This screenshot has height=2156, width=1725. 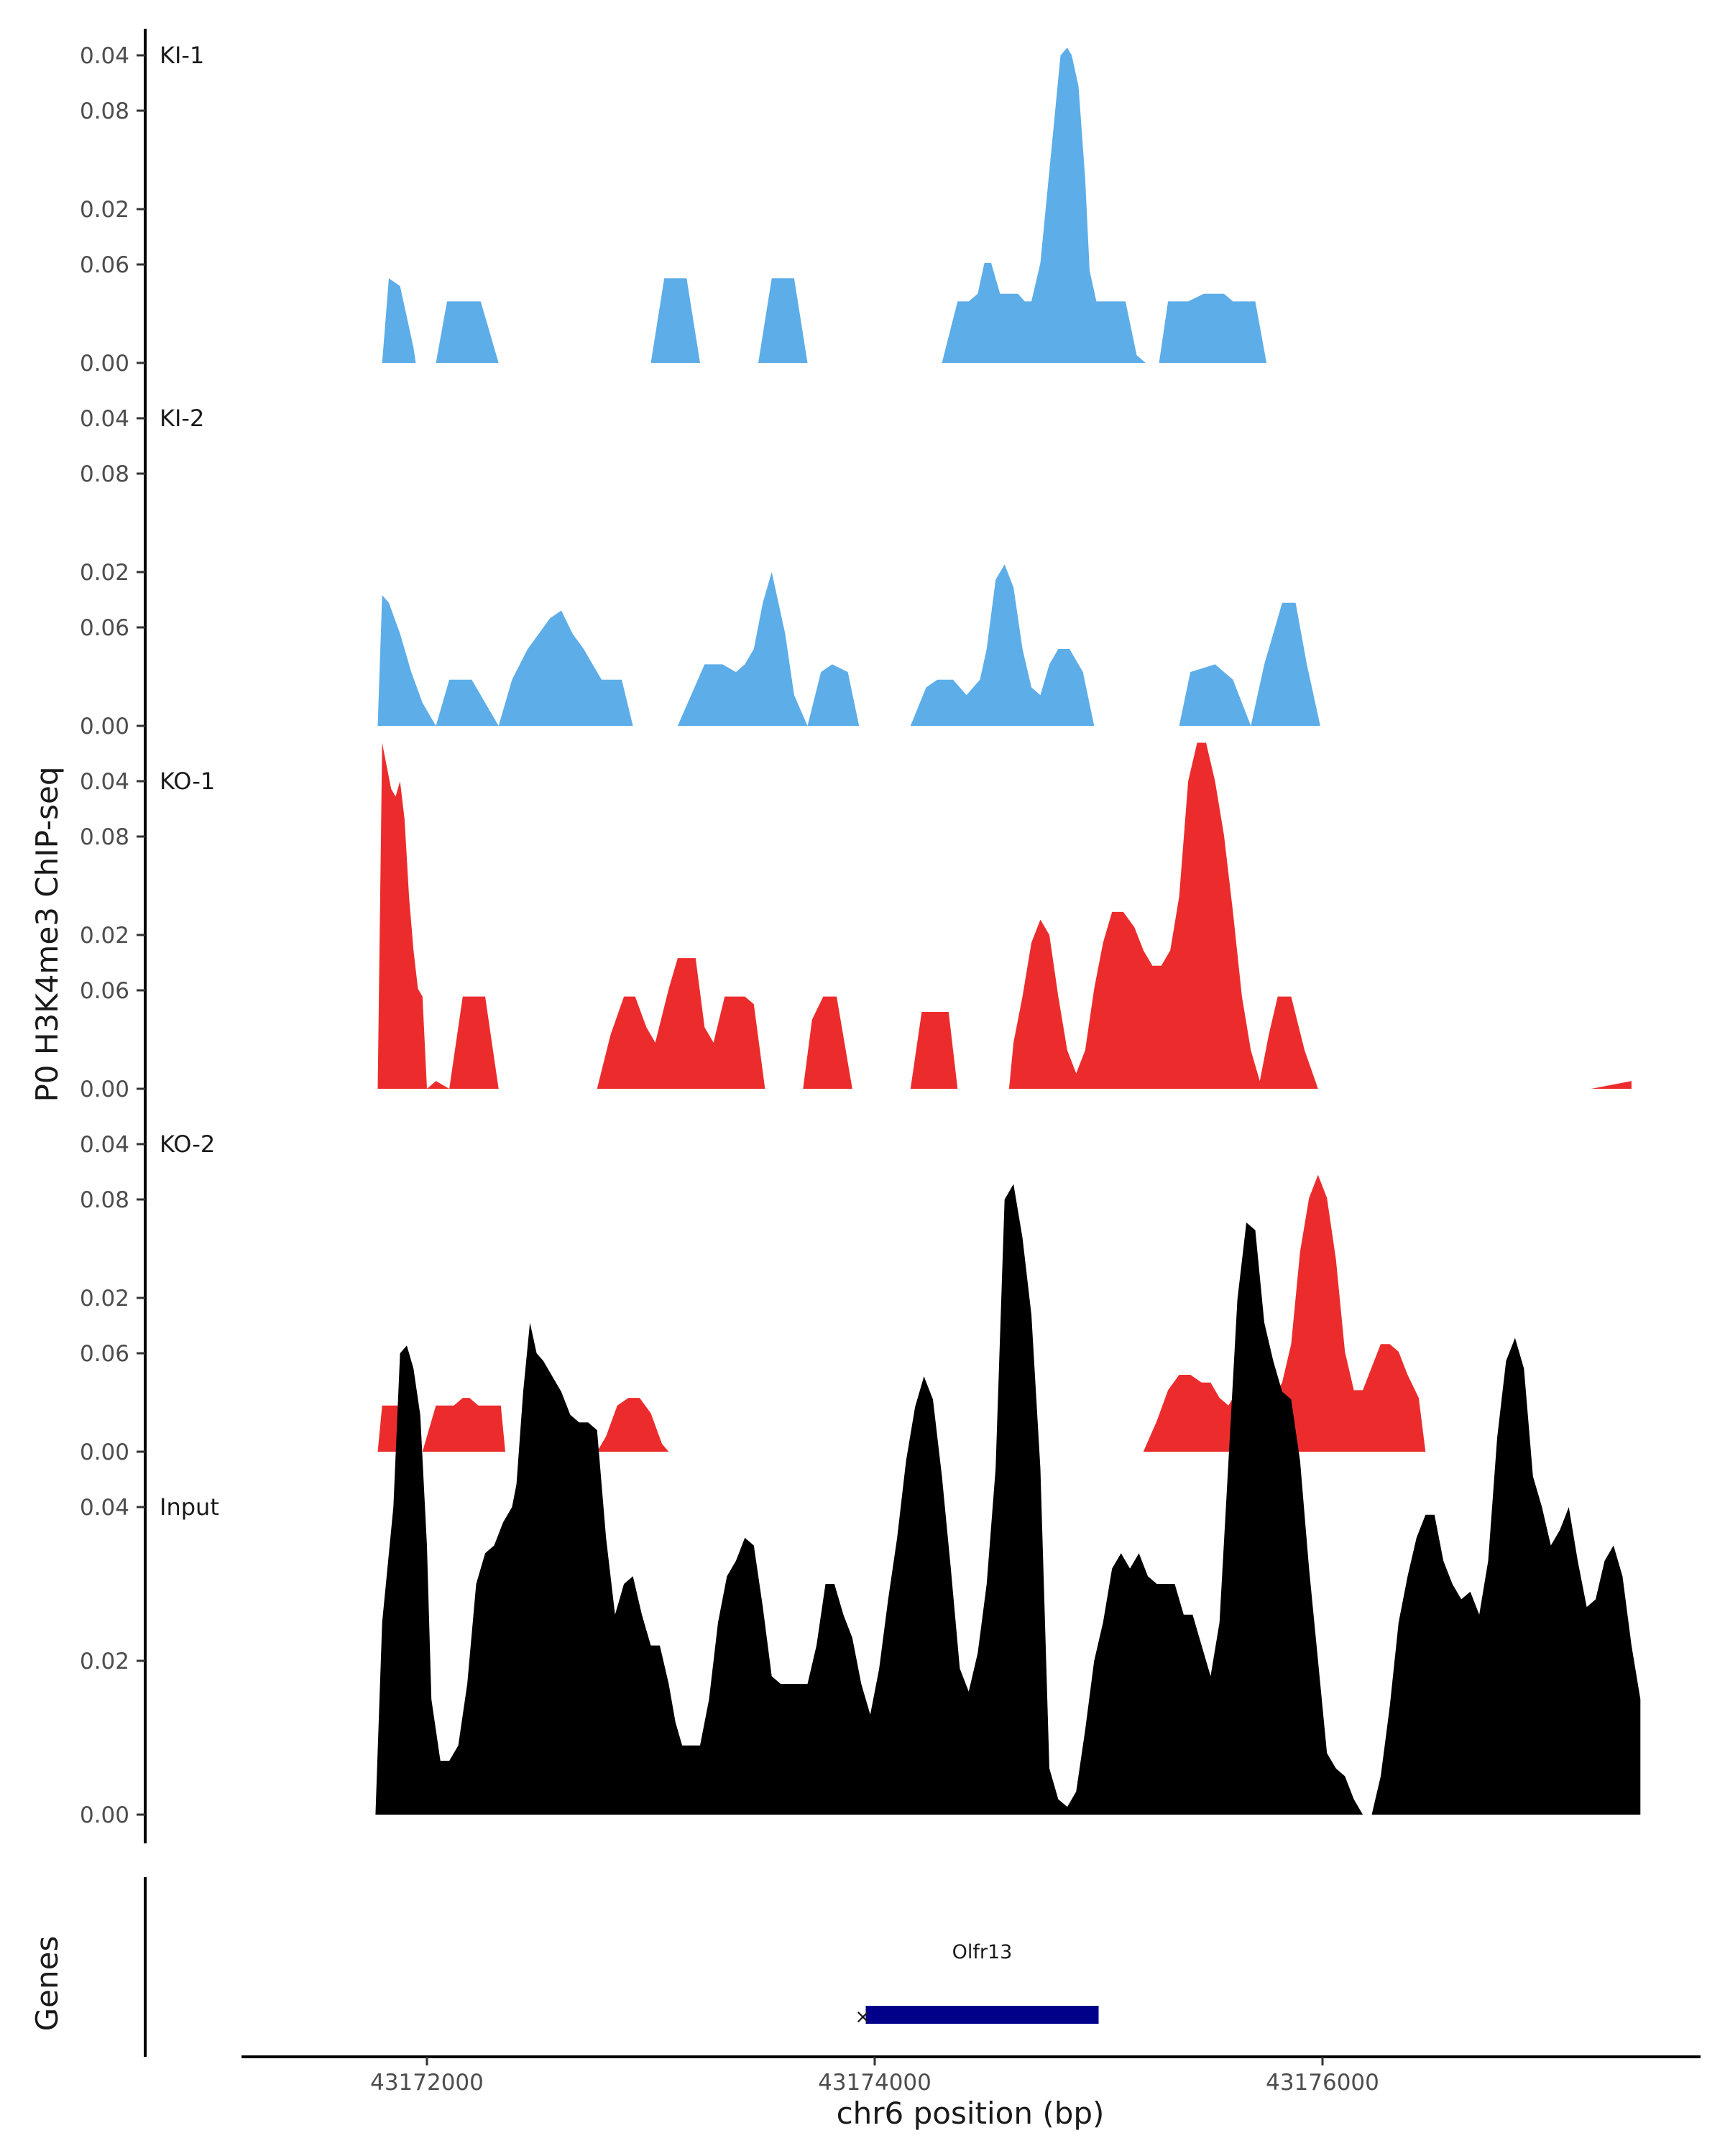 I want to click on gene-track: Olfr13 ×, so click(x=621, y=1967).